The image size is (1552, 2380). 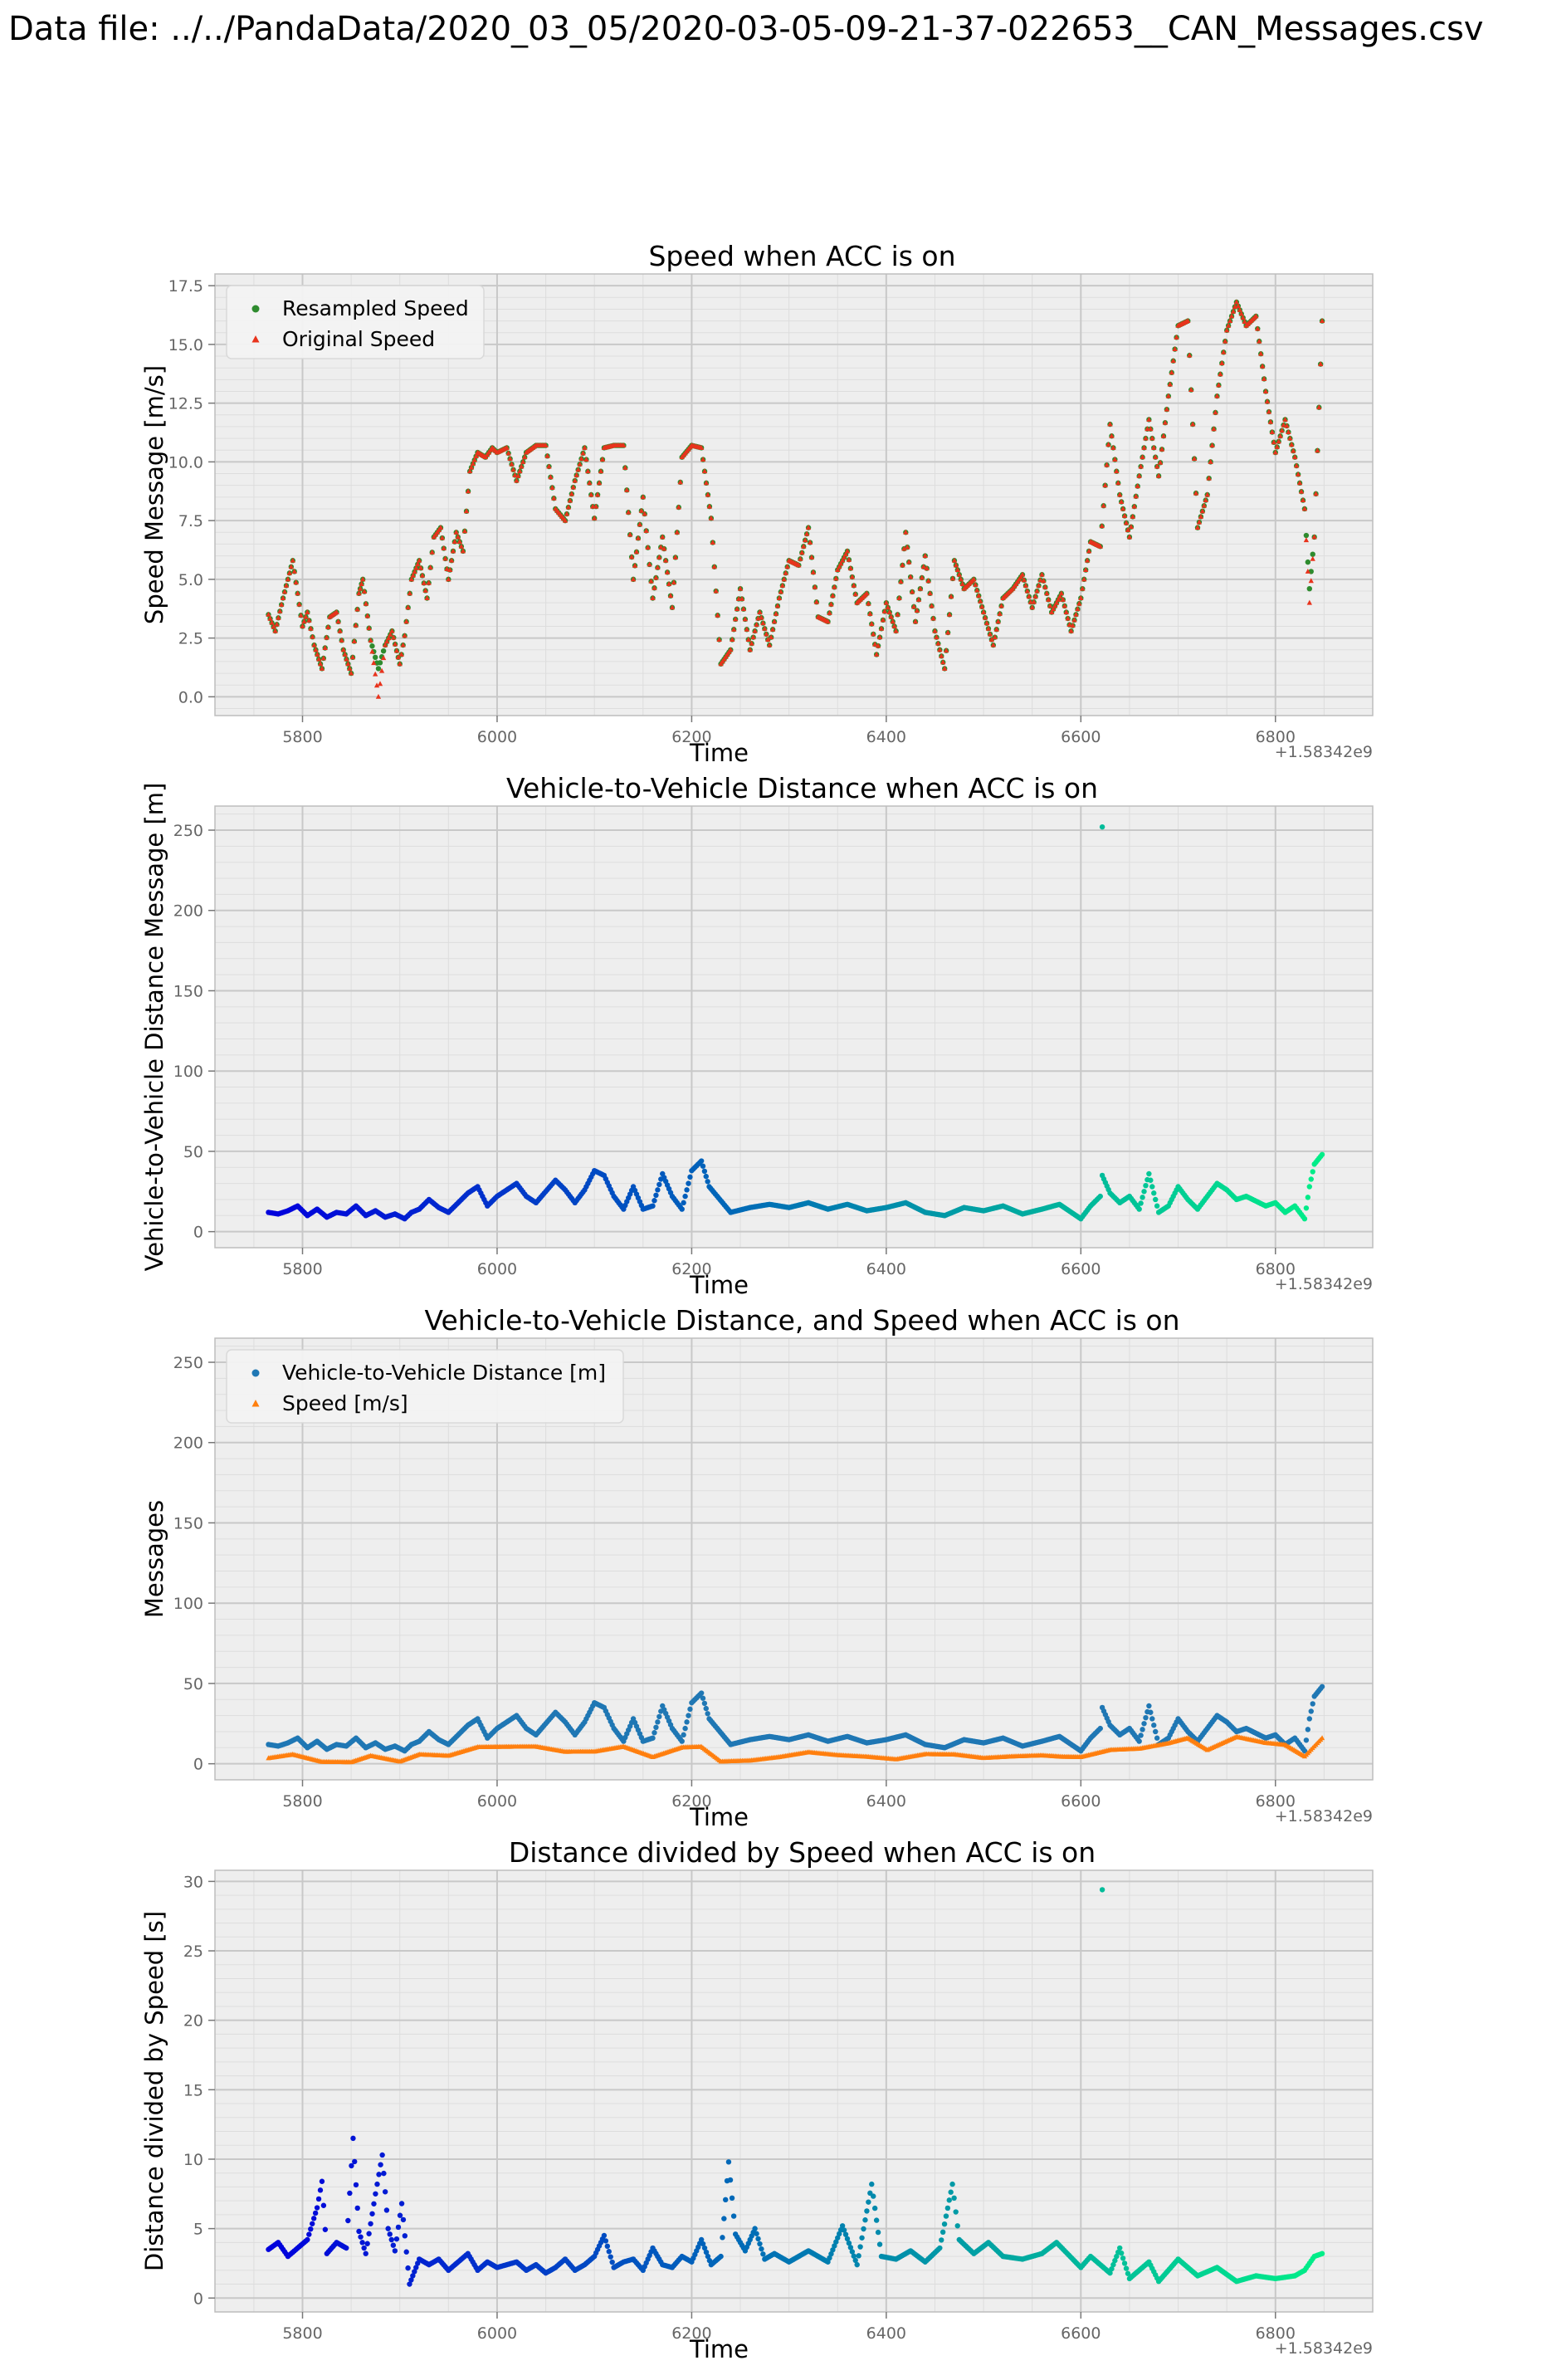 I want to click on y-tick-label: 10, so click(x=193, y=2160).